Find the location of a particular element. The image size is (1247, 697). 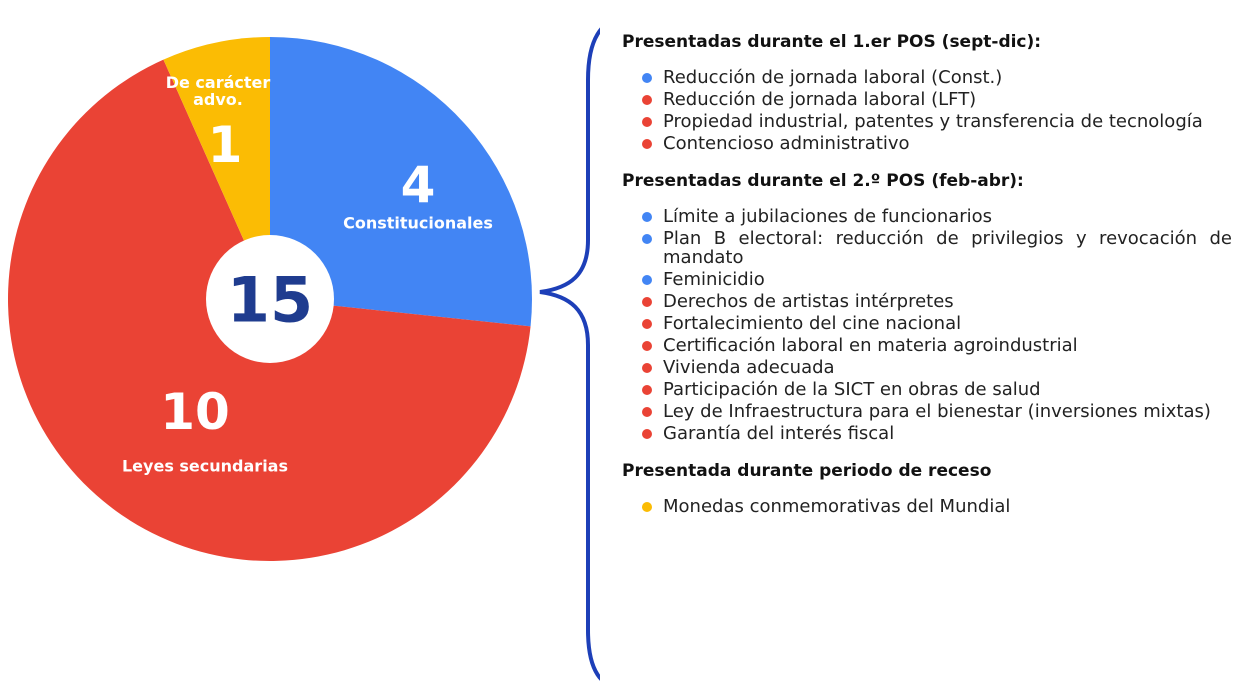

list-item: Límite a jubilaciones de funcionarios is located at coordinates (927, 216).